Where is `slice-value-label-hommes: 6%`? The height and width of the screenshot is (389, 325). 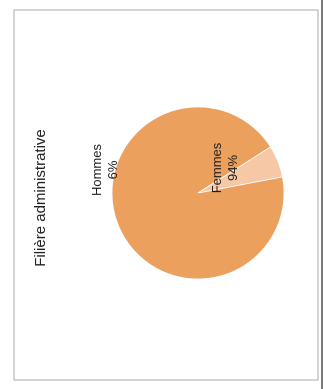
slice-value-label-hommes: 6% is located at coordinates (112, 169).